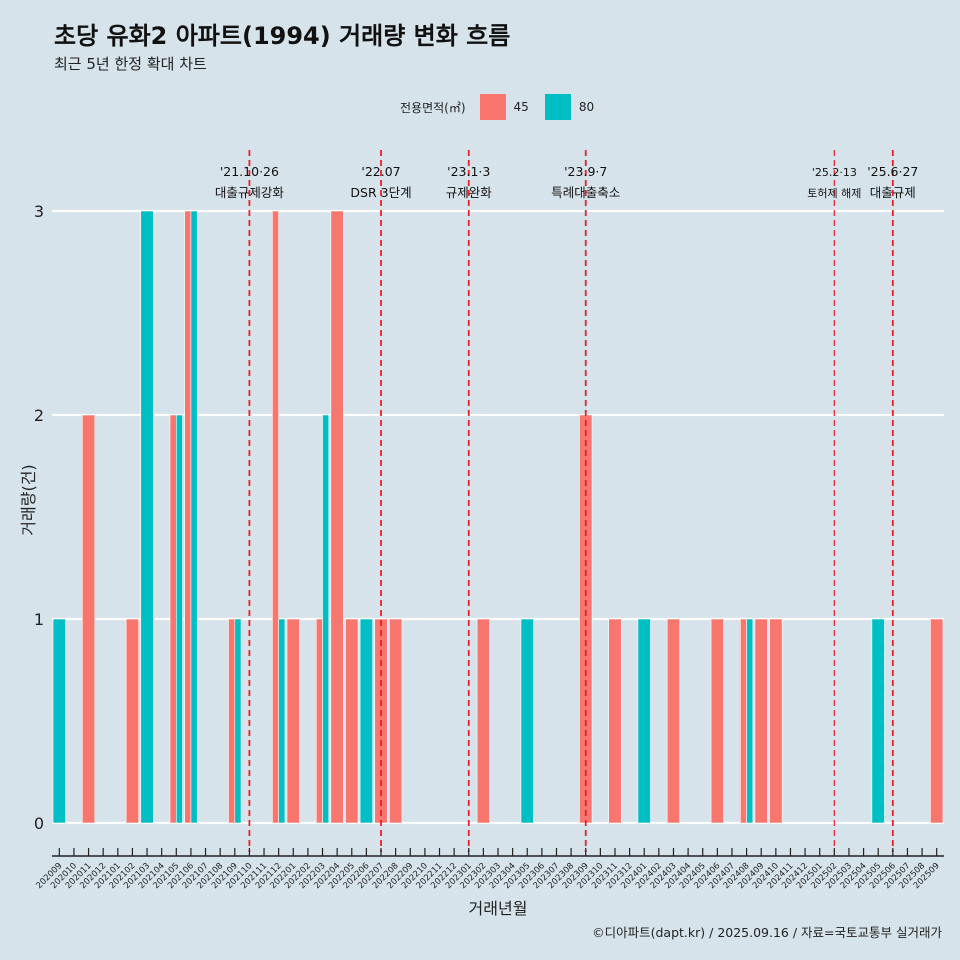  I want to click on event-date-label: '22.07, so click(380, 171).